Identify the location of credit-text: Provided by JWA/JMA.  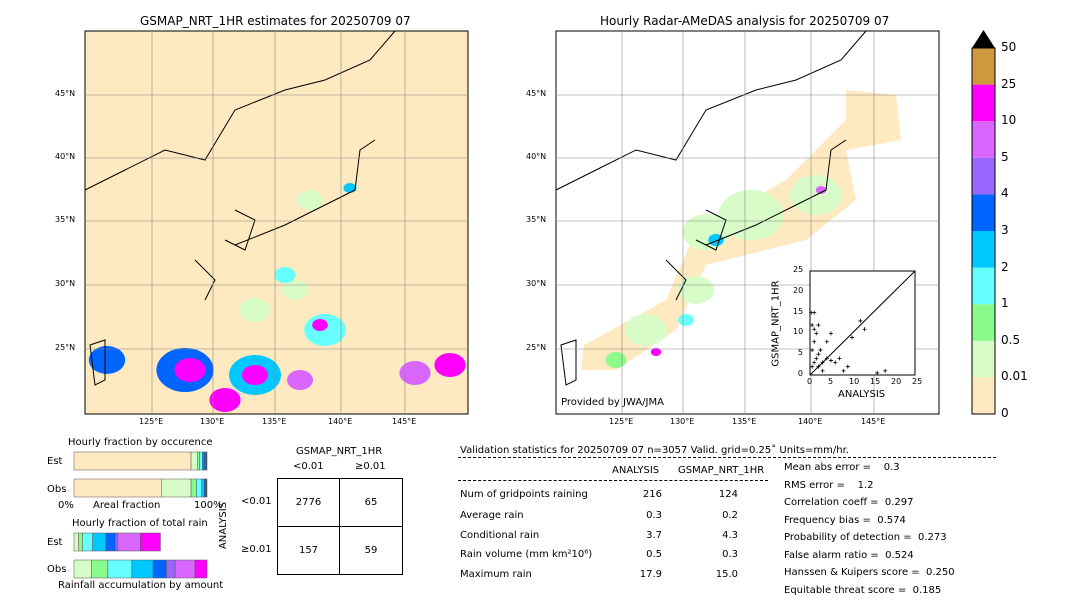
(612, 402).